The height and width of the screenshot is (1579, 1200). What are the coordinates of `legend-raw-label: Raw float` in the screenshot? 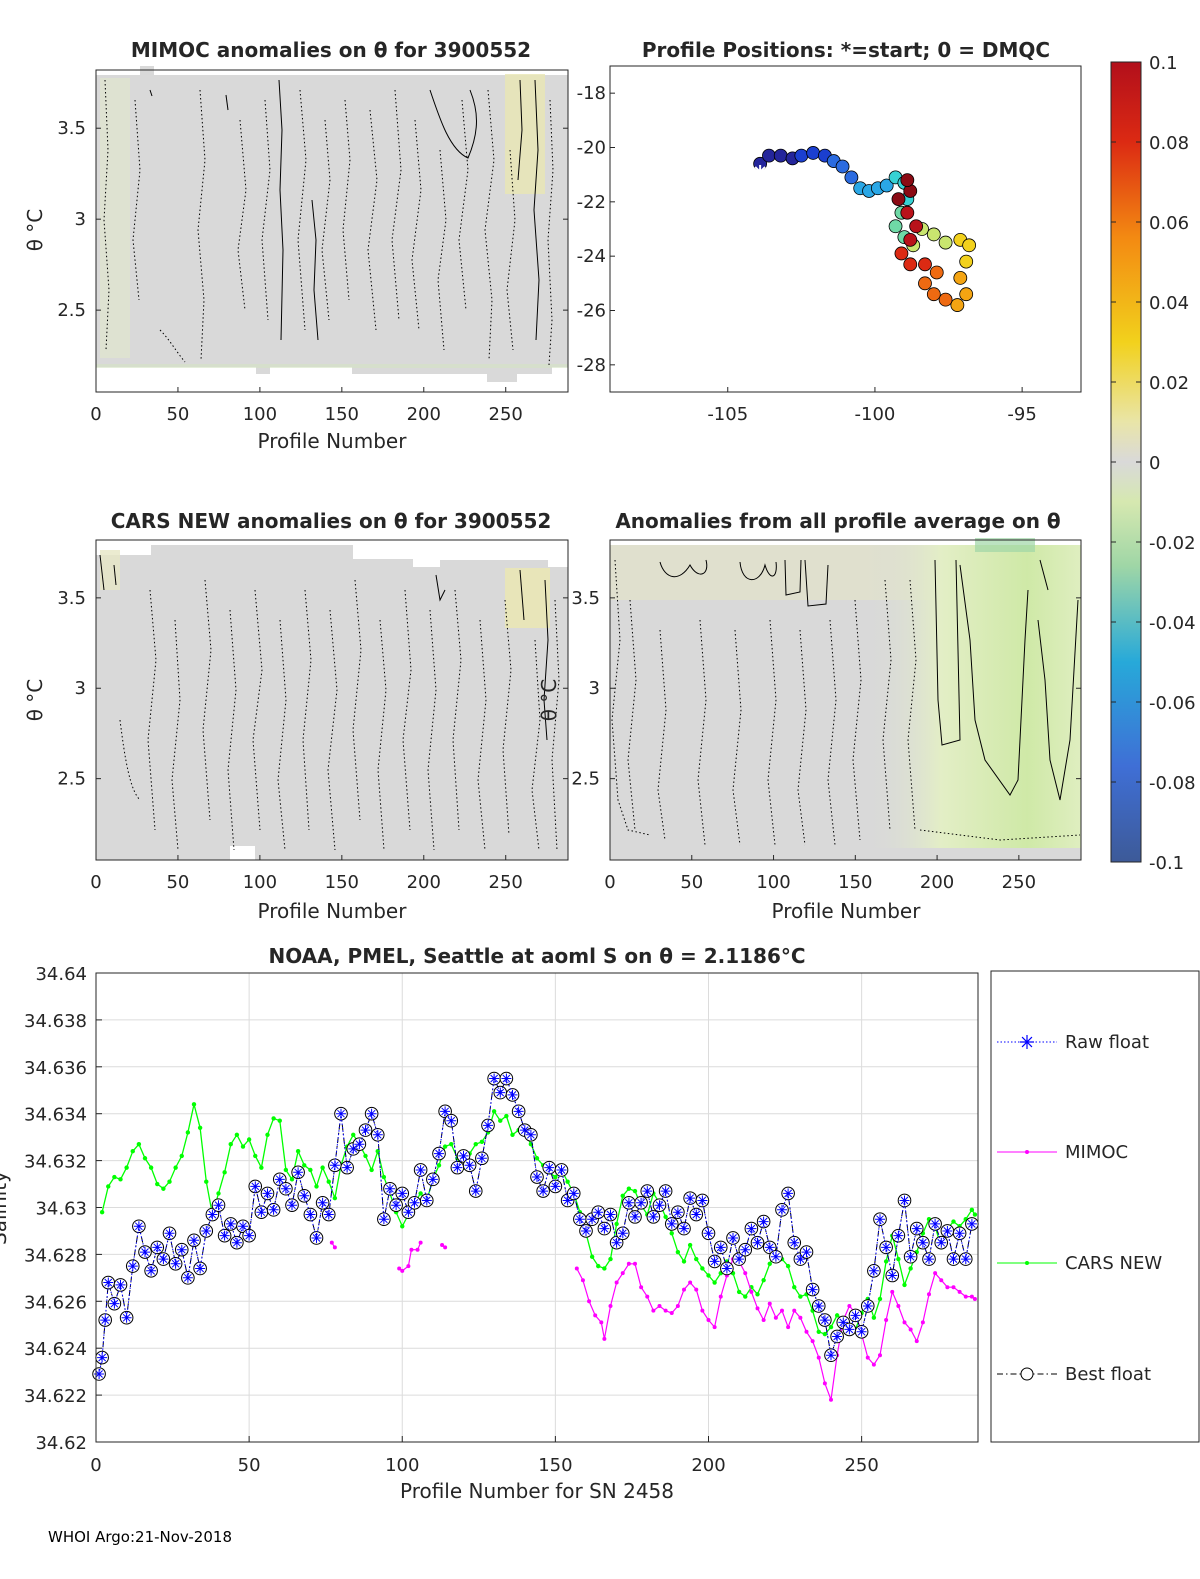 It's located at (1107, 1042).